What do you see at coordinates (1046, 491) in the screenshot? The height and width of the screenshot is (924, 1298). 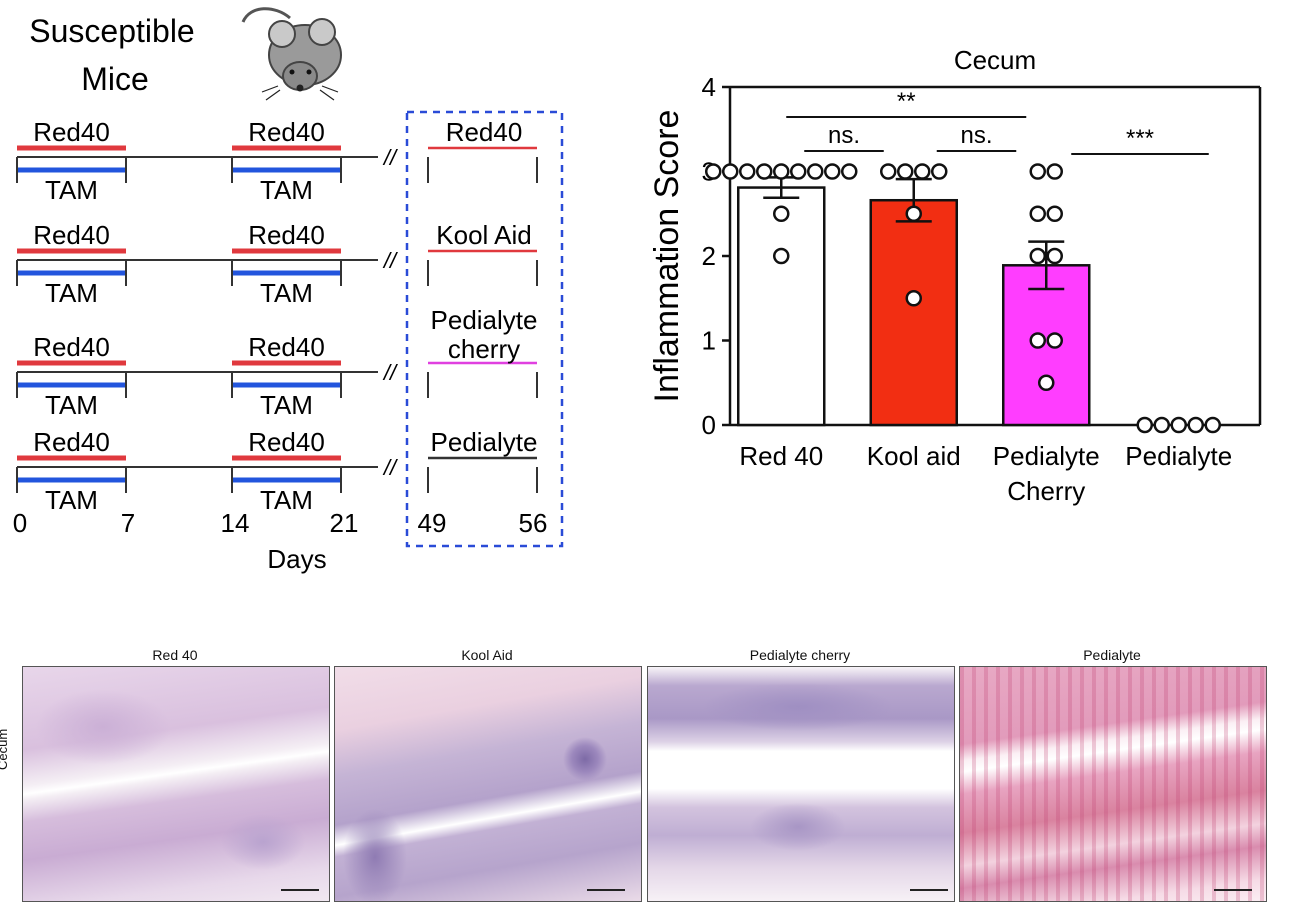 I see `x-tick-label: Cherry` at bounding box center [1046, 491].